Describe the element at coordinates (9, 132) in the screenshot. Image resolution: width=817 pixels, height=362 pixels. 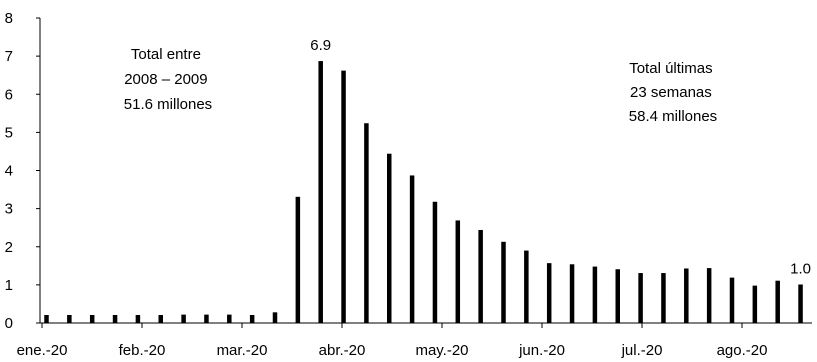
I see `y-tick-label: 5` at that location.